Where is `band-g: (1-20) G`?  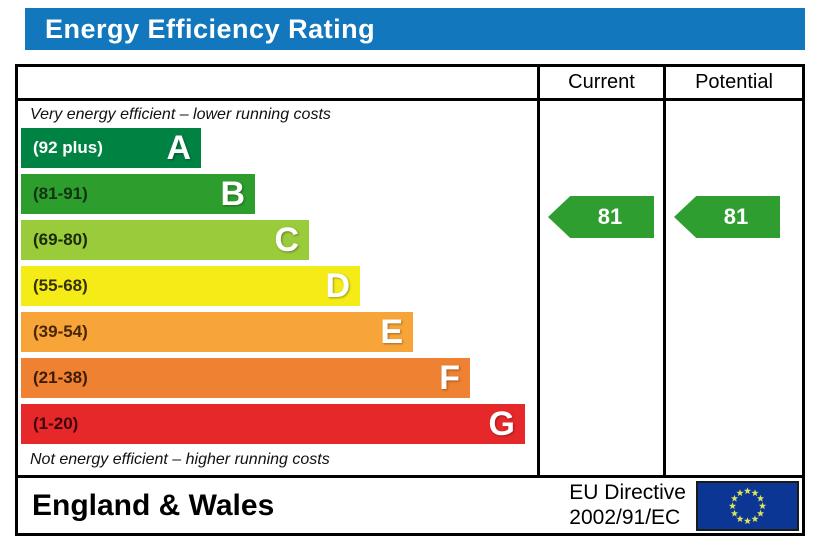
band-g: (1-20) G is located at coordinates (273, 424).